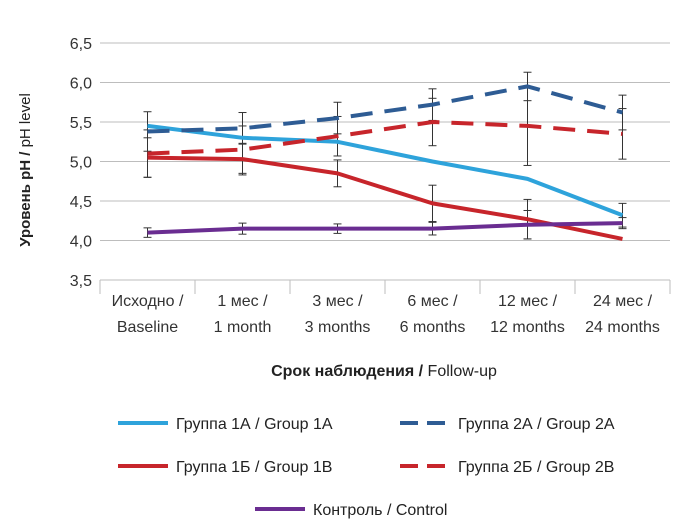  Describe the element at coordinates (148, 314) in the screenshot. I see `x-tick-label: Исходно / Baseline` at that location.